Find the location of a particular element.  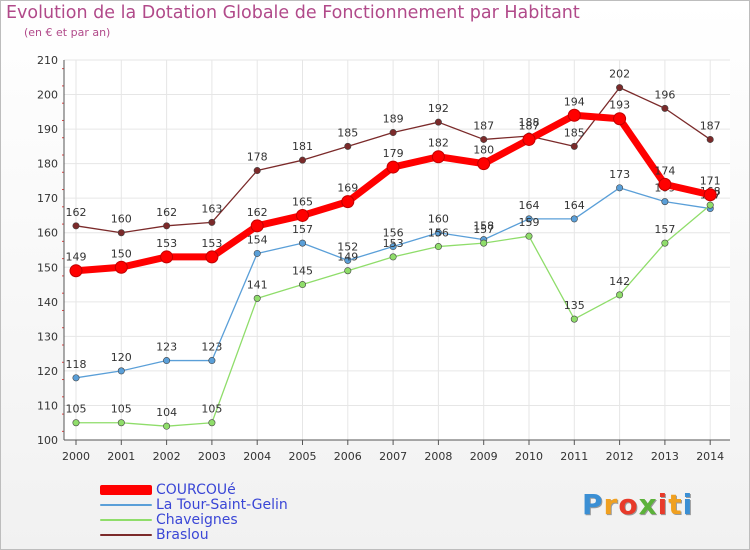

legend-swatch-courcoue is located at coordinates (126, 490).